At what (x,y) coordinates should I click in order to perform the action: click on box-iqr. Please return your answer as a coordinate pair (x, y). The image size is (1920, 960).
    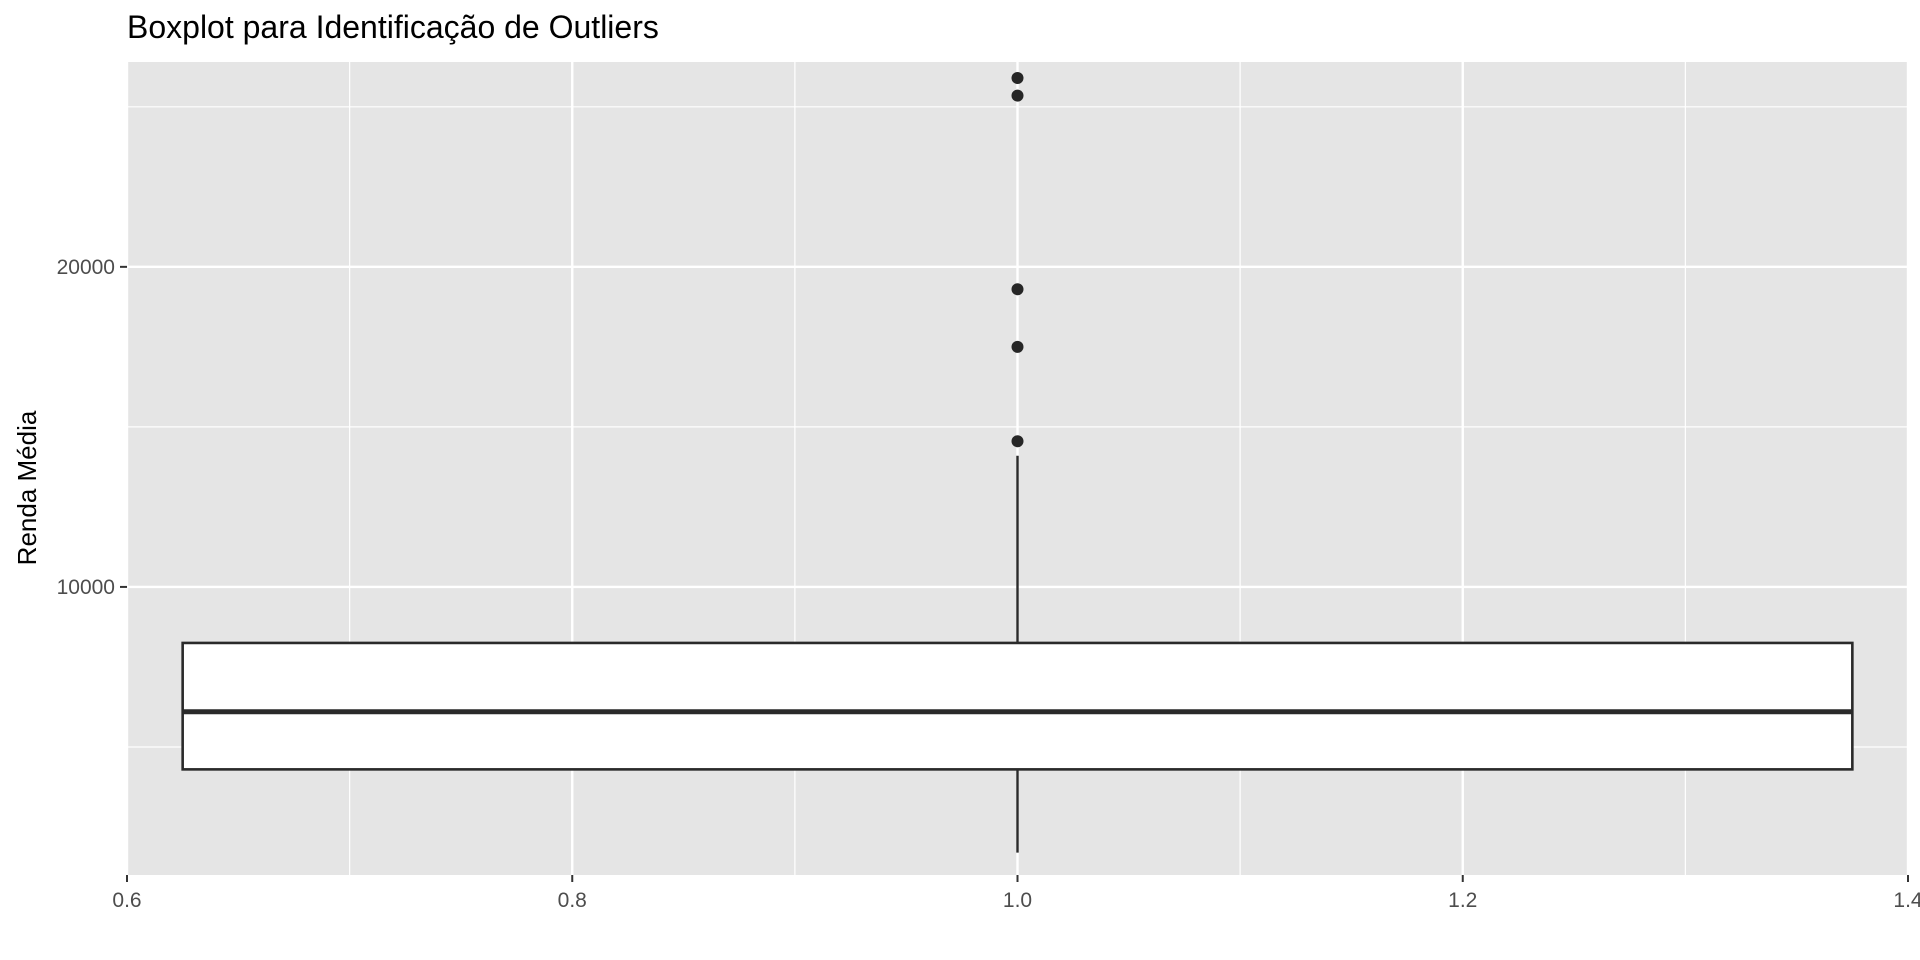
    Looking at the image, I should click on (1017, 706).